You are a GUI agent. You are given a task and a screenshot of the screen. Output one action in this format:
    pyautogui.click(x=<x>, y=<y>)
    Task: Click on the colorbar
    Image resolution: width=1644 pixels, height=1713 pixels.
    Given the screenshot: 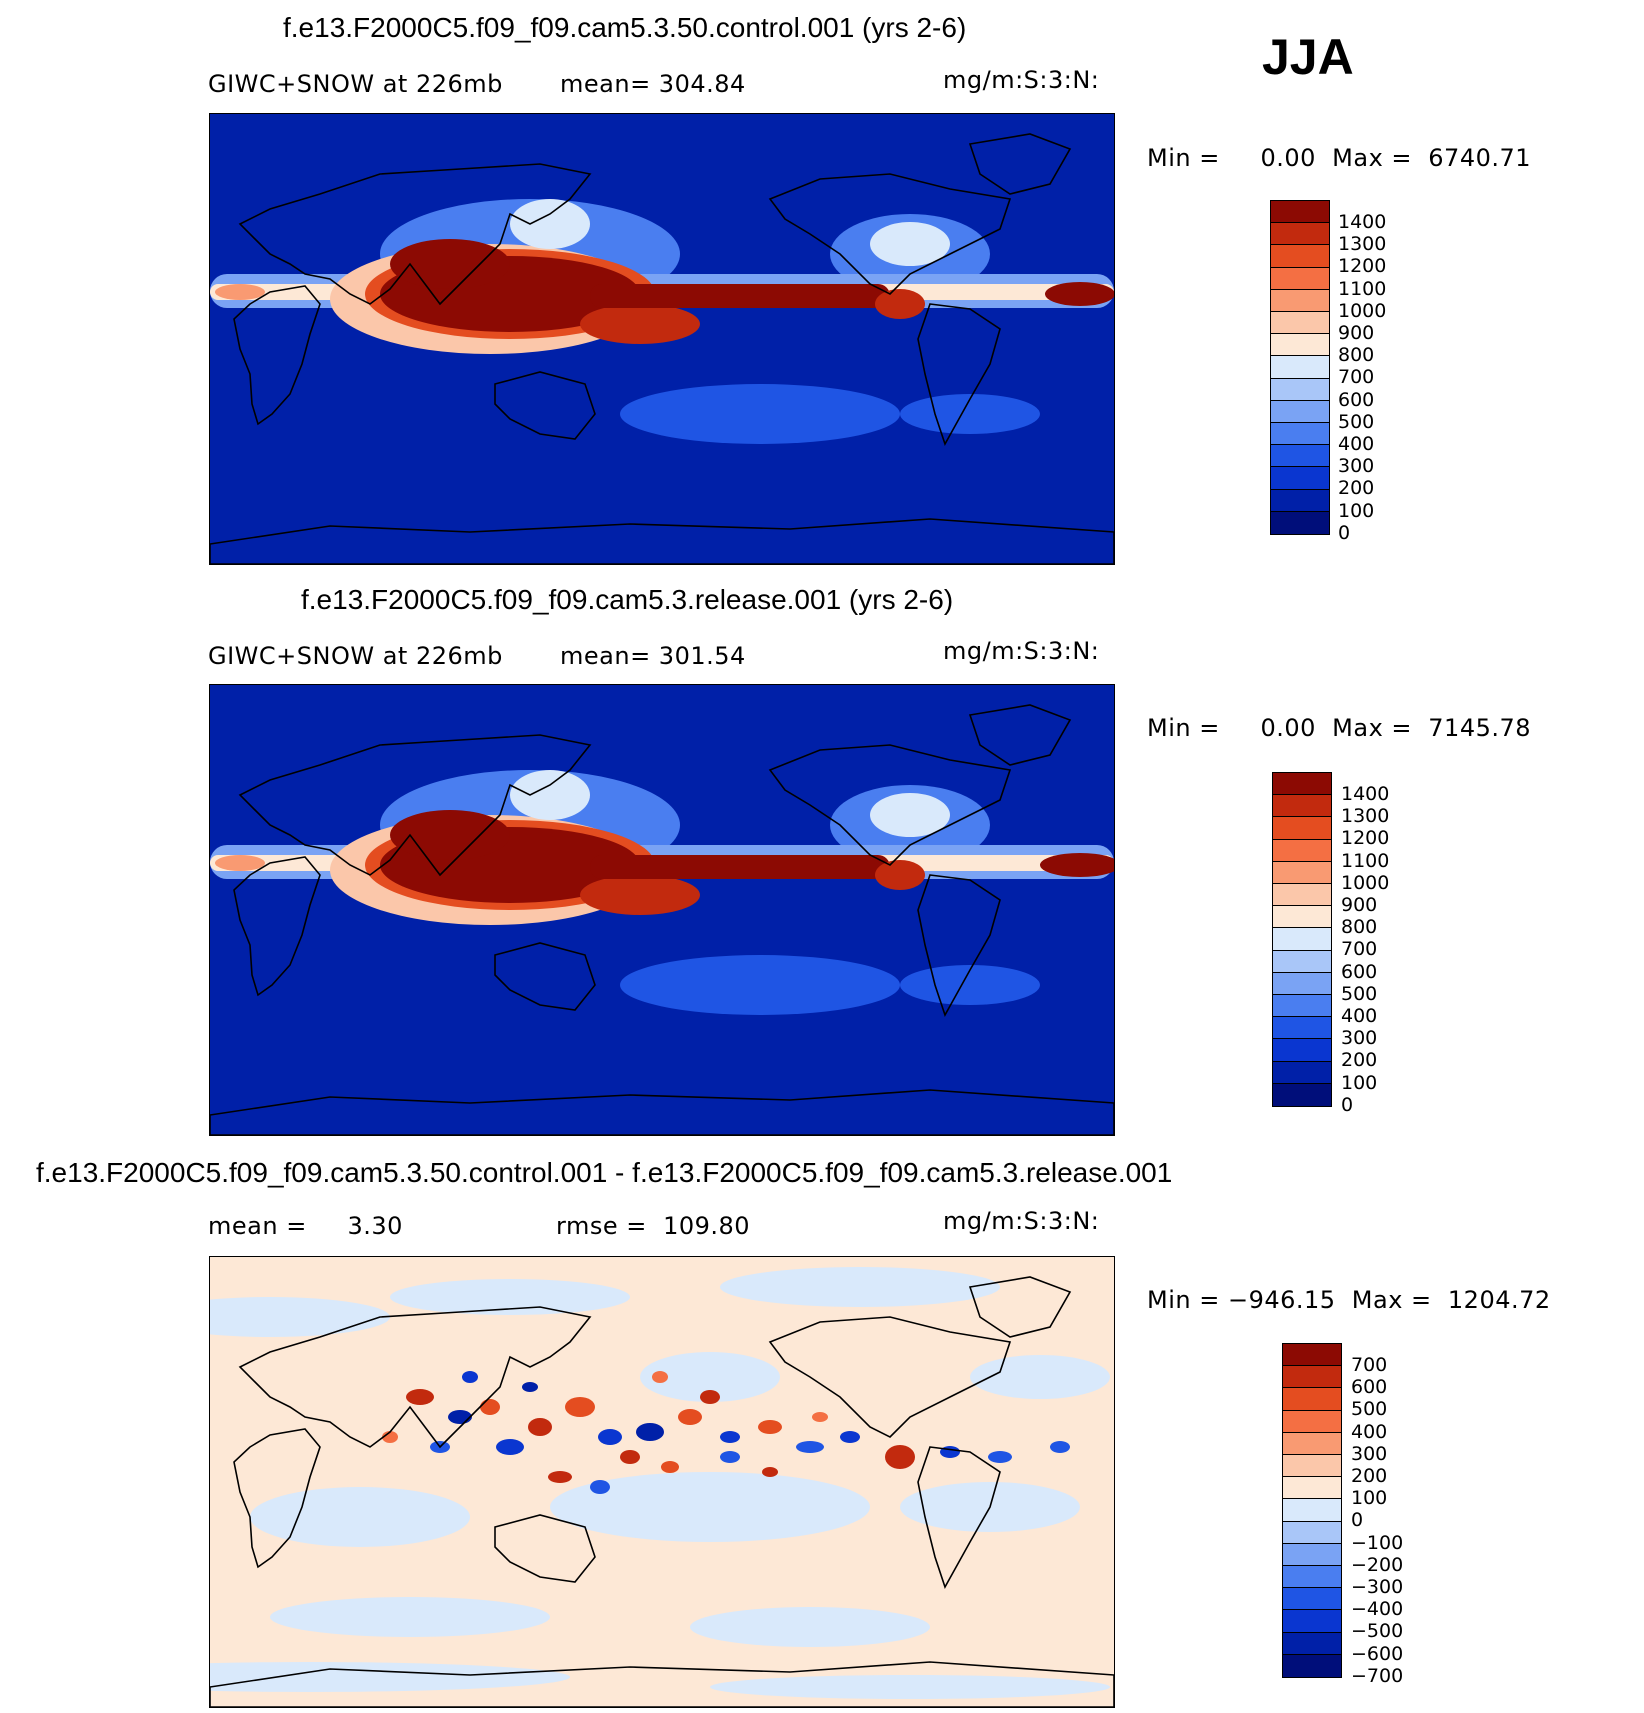 What is the action you would take?
    pyautogui.click(x=1312, y=1510)
    